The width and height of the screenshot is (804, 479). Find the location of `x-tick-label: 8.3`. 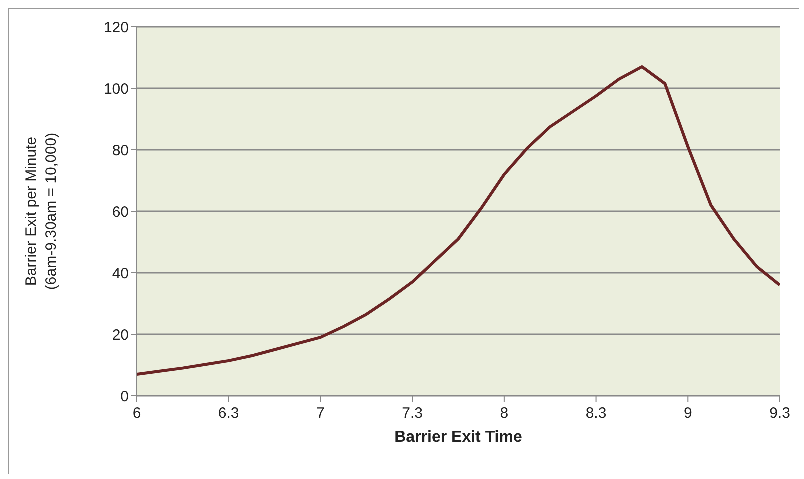

x-tick-label: 8.3 is located at coordinates (596, 413).